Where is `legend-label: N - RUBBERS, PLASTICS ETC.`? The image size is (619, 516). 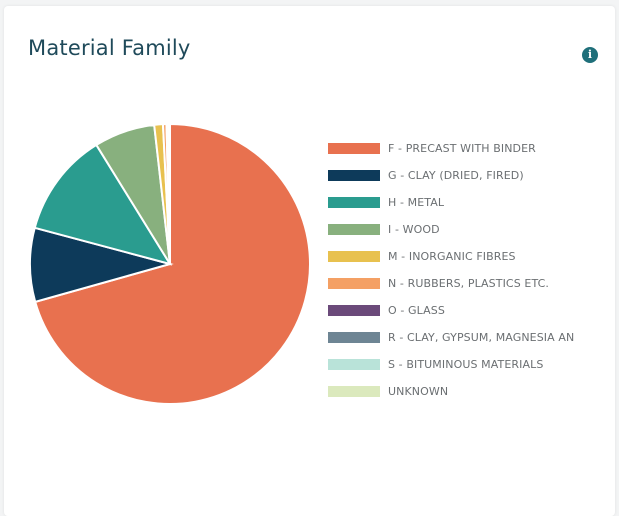 legend-label: N - RUBBERS, PLASTICS ETC. is located at coordinates (468, 283).